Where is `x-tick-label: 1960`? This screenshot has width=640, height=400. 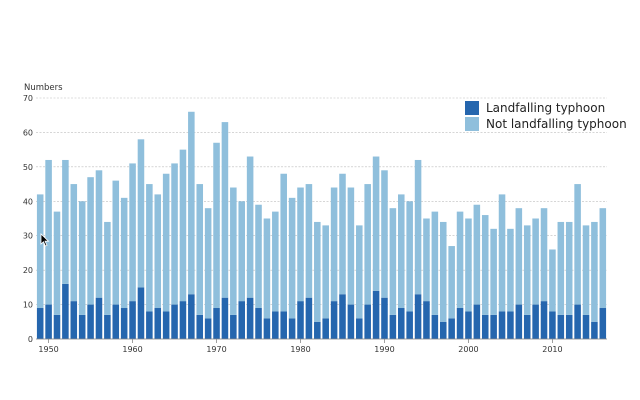 x-tick-label: 1960 is located at coordinates (132, 349).